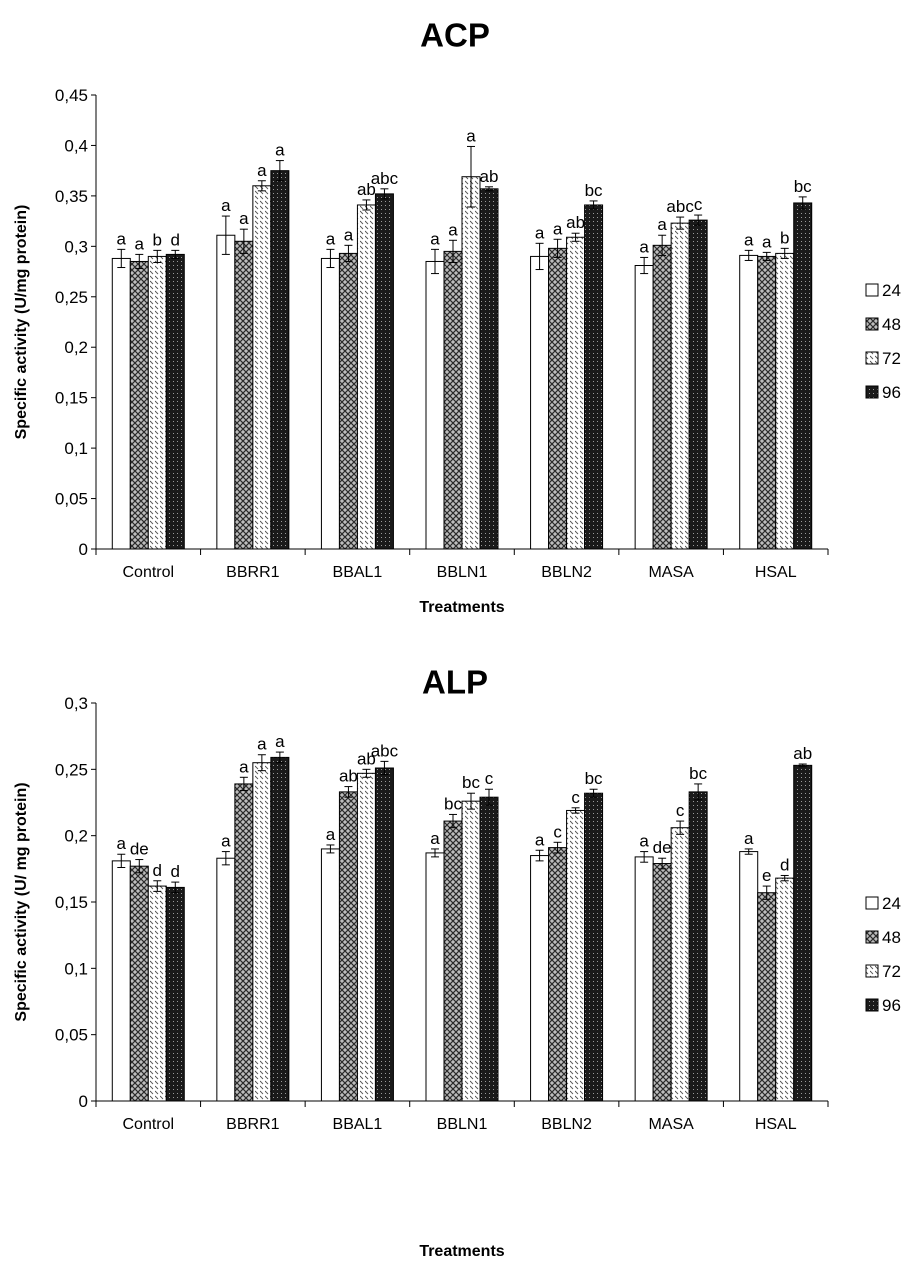  Describe the element at coordinates (148, 572) in the screenshot. I see `x-tick-label: Control` at that location.